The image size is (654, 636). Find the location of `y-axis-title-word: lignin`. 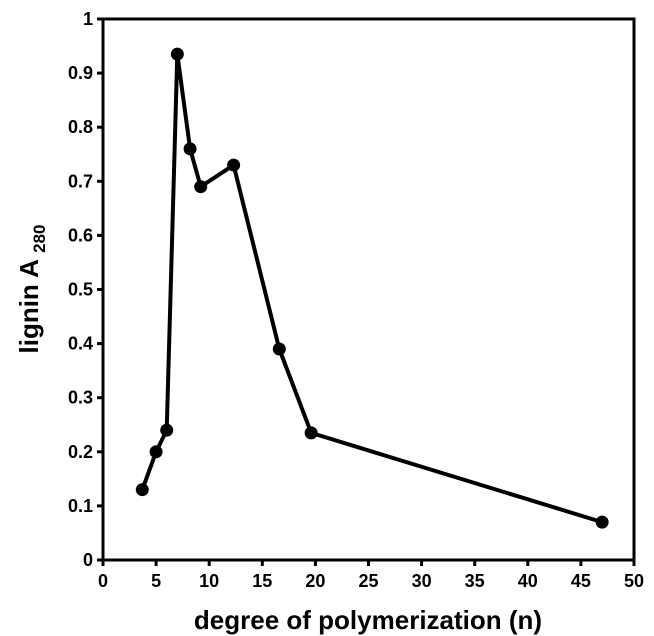

y-axis-title-word: lignin is located at coordinates (29, 318).